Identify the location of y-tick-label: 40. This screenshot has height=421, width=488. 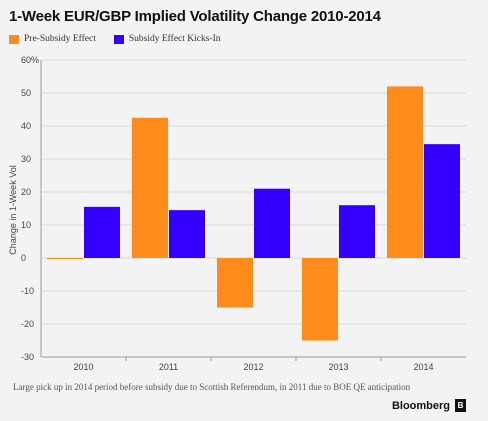
(26, 126).